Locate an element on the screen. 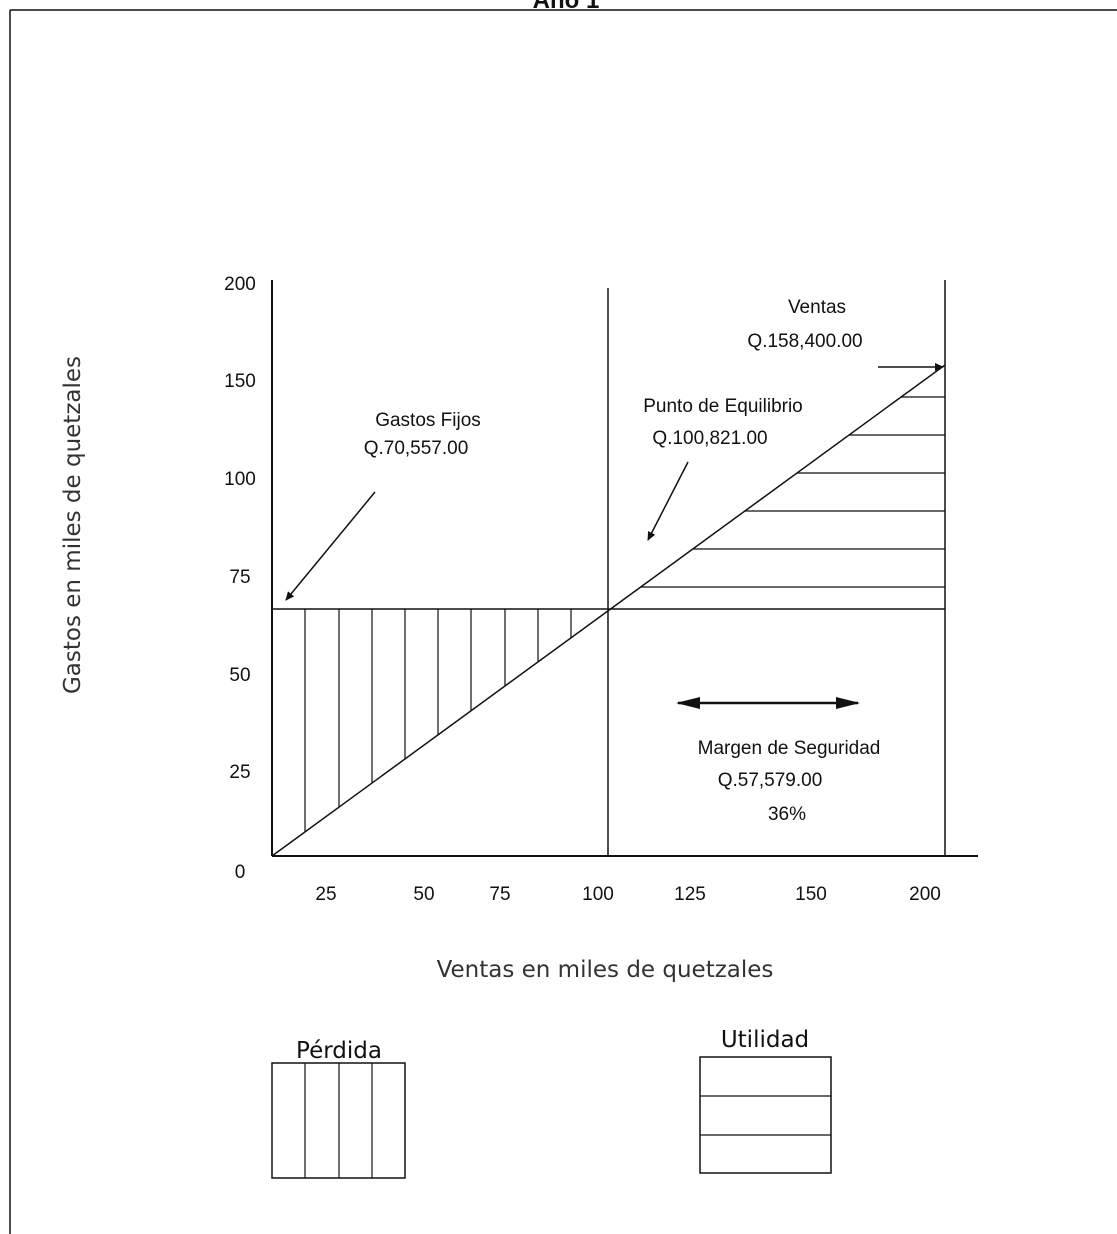 The width and height of the screenshot is (1117, 1234). sales-label: Ventas is located at coordinates (817, 307).